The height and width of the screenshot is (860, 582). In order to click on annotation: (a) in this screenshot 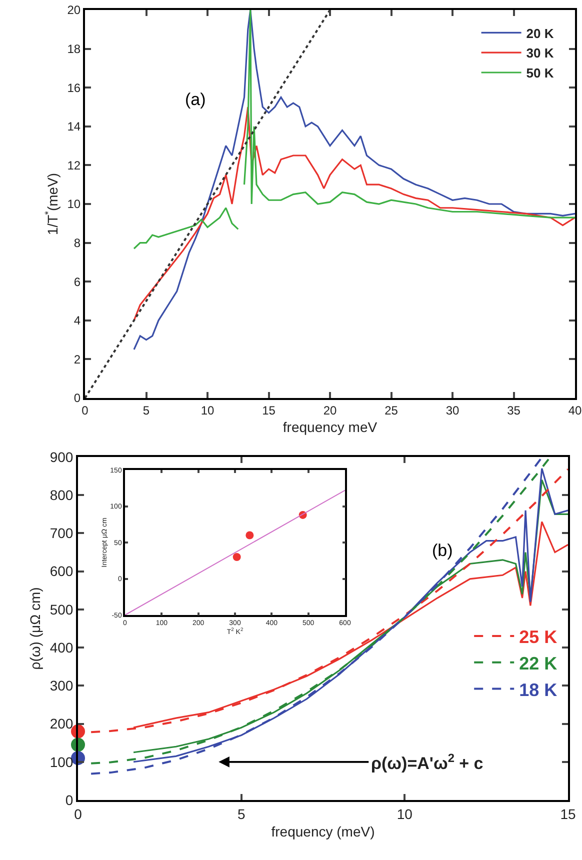, I will do `click(195, 99)`.